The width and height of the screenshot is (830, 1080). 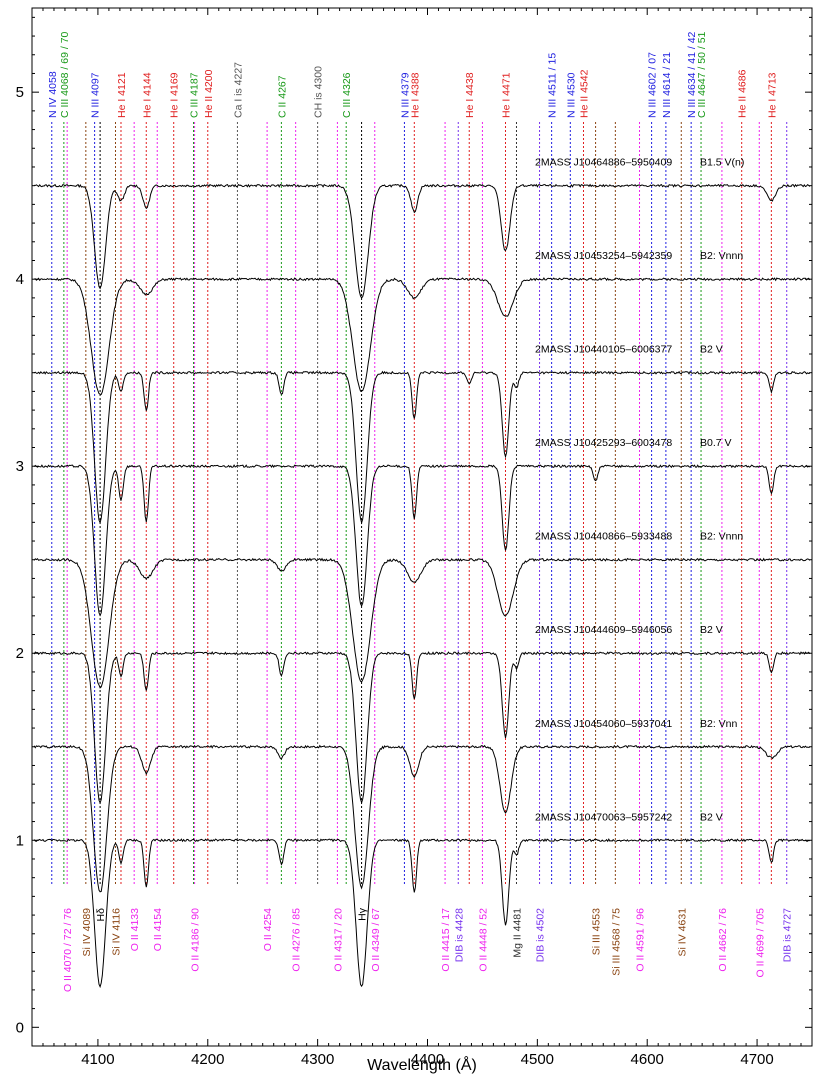 What do you see at coordinates (53, 94) in the screenshot?
I see `top-line-label: N IV 4058` at bounding box center [53, 94].